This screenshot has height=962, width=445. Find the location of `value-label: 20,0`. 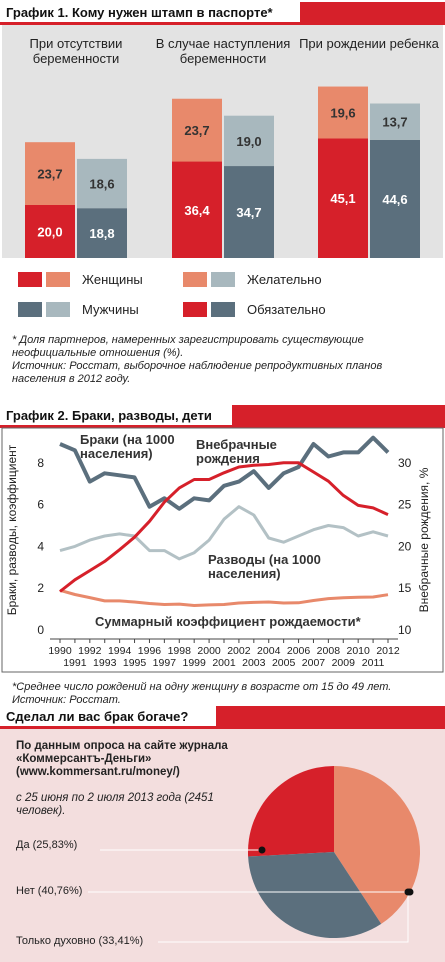

value-label: 20,0 is located at coordinates (49, 232).